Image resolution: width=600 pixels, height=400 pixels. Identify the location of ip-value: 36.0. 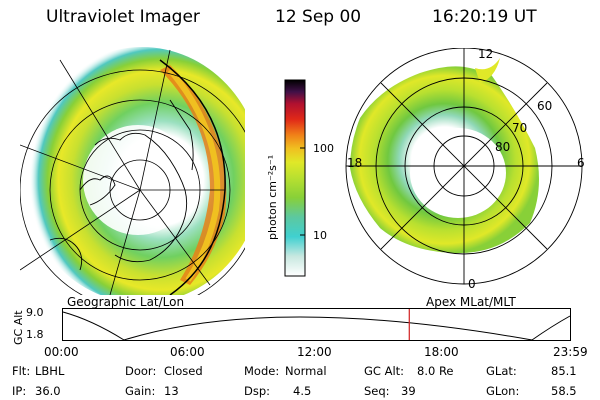
(48, 391).